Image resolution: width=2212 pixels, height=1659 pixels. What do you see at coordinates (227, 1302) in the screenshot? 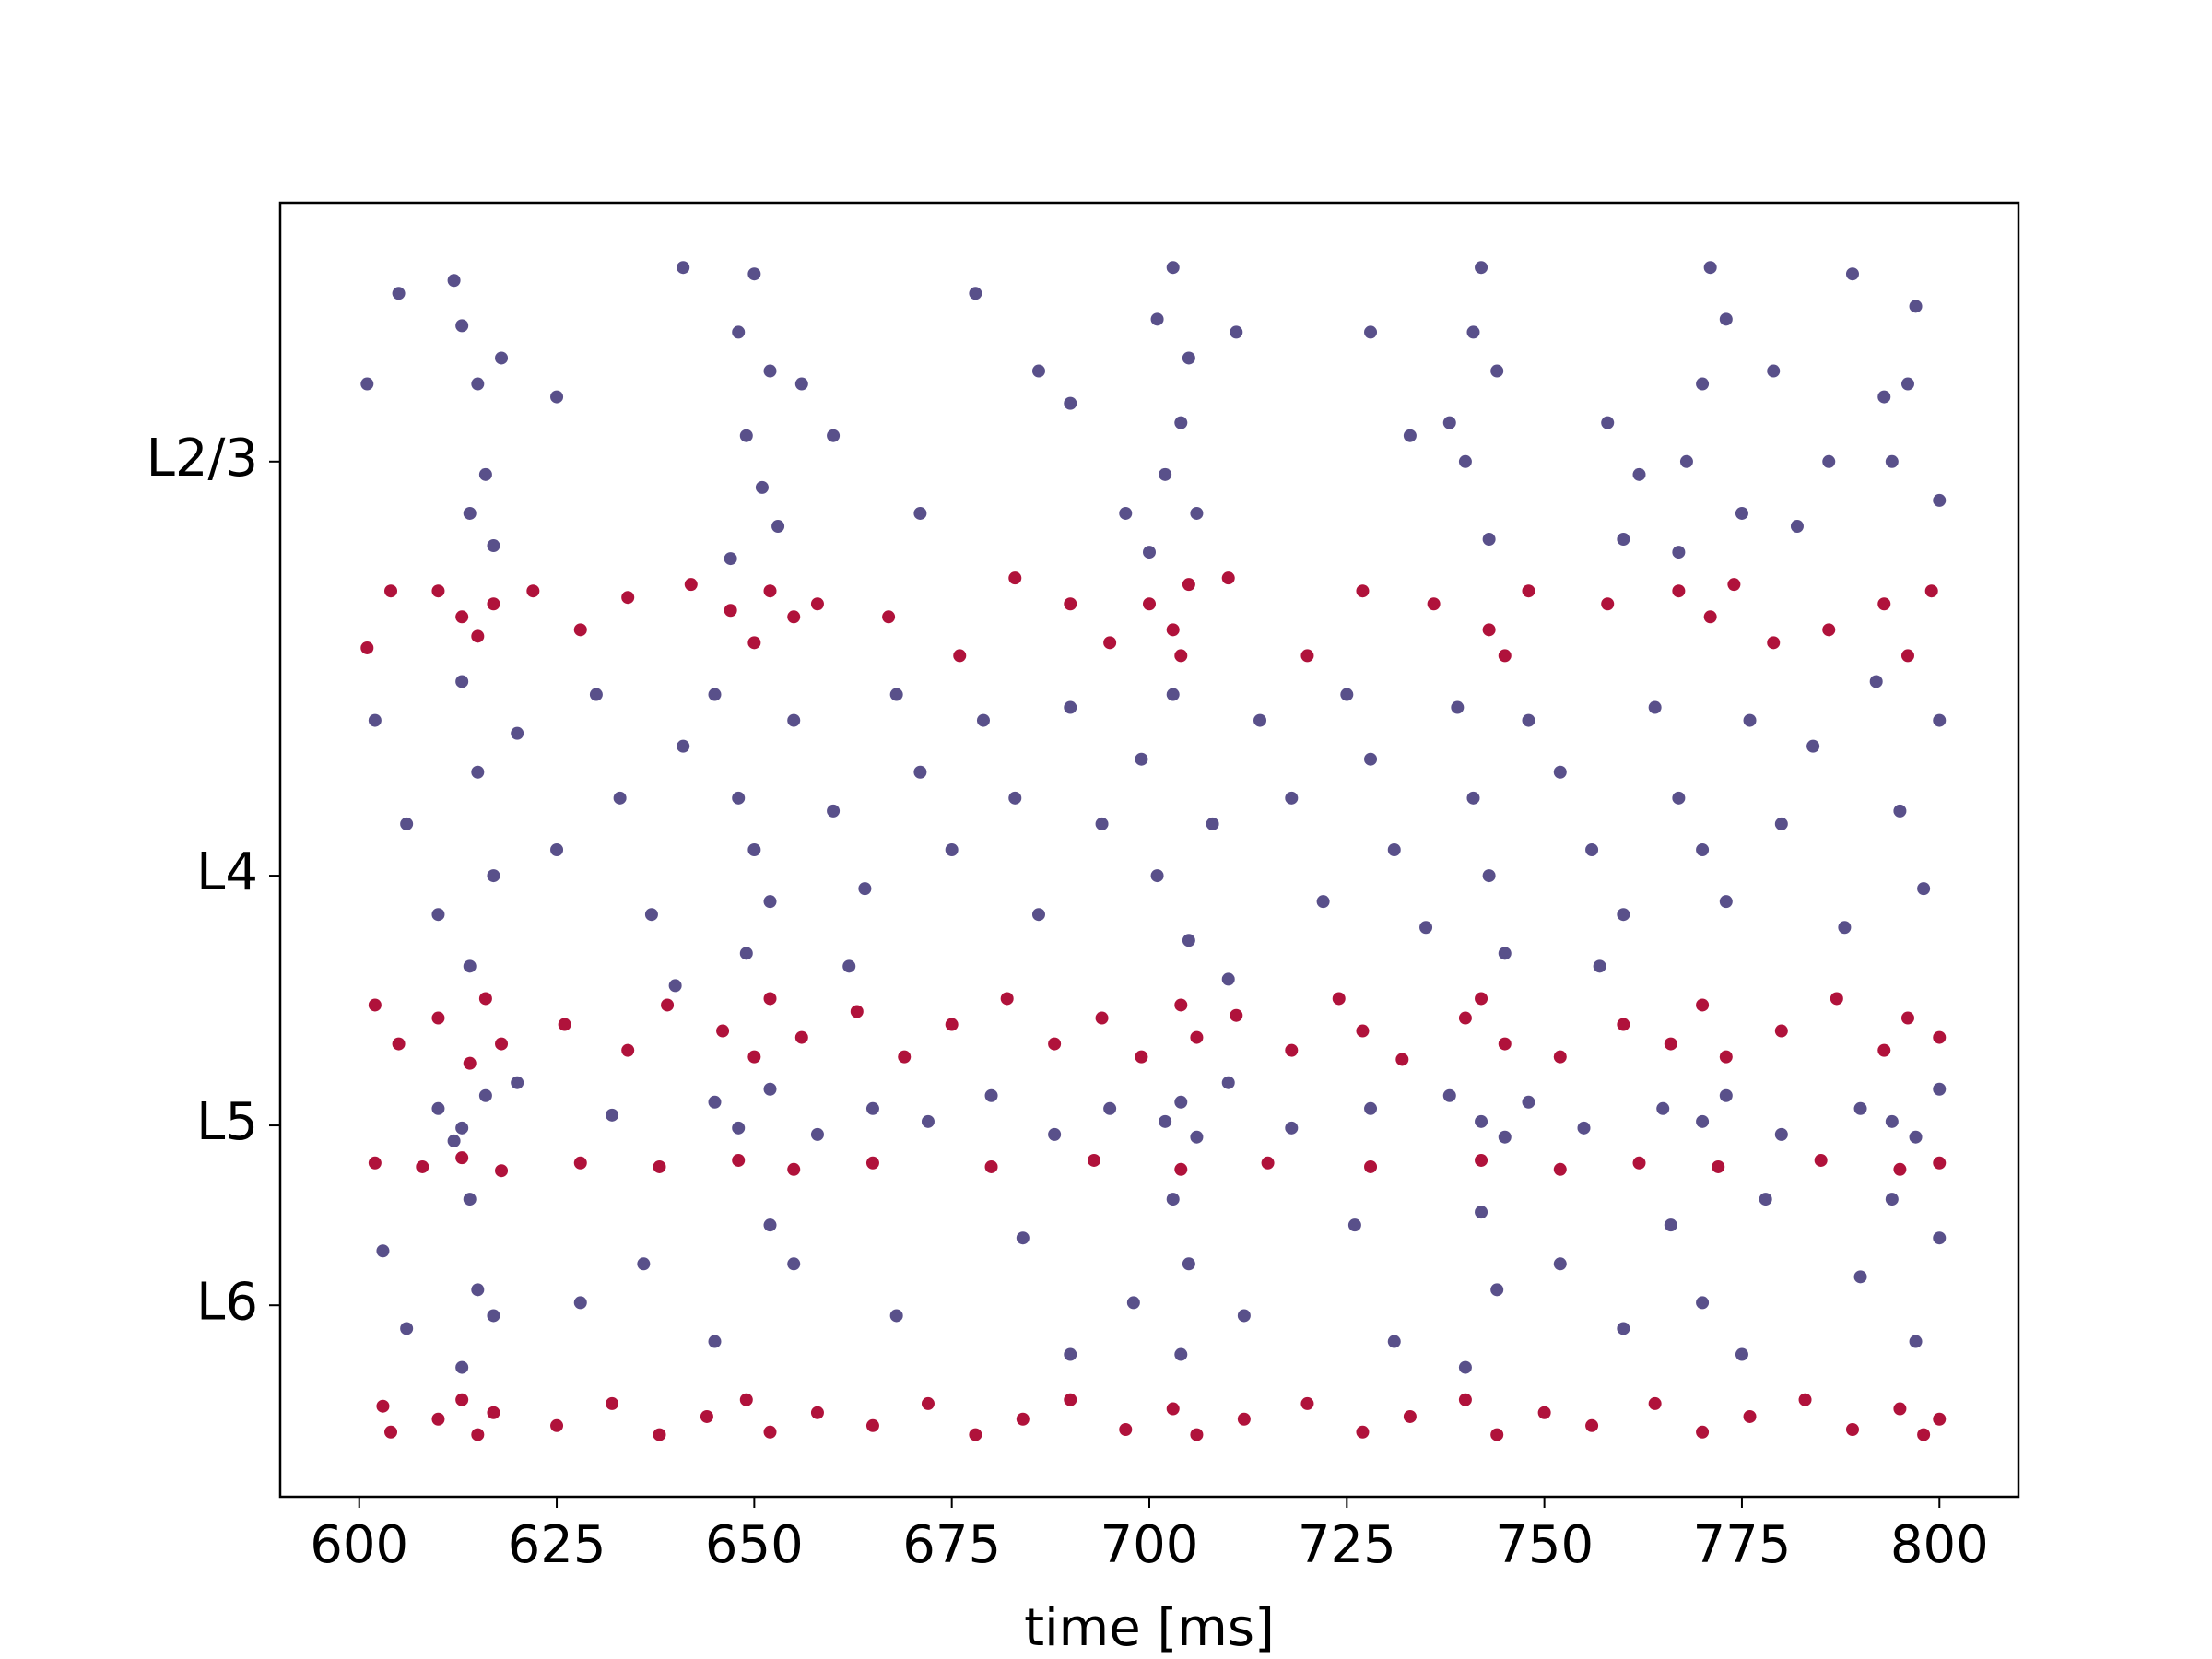
I see `y-tick-label: L6` at bounding box center [227, 1302].